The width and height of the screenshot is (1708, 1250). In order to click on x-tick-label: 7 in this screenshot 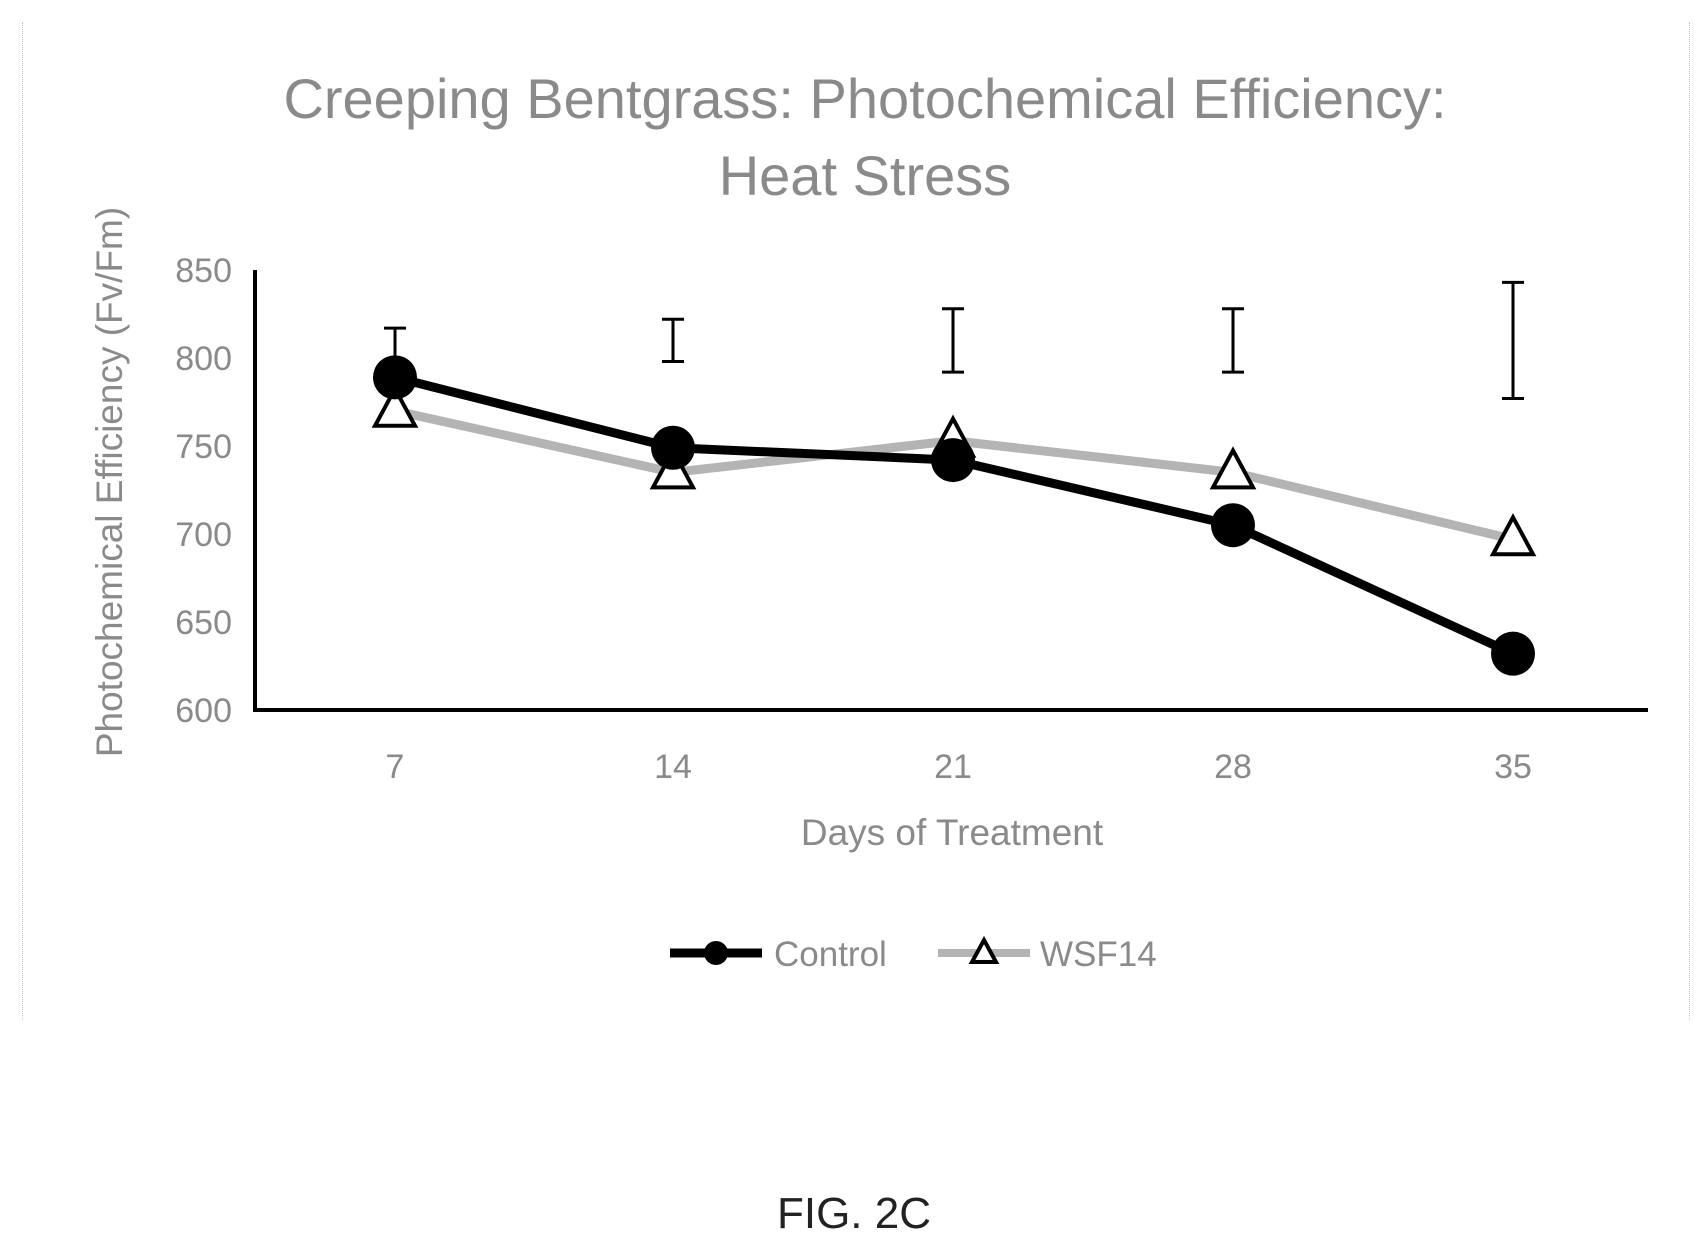, I will do `click(395, 767)`.